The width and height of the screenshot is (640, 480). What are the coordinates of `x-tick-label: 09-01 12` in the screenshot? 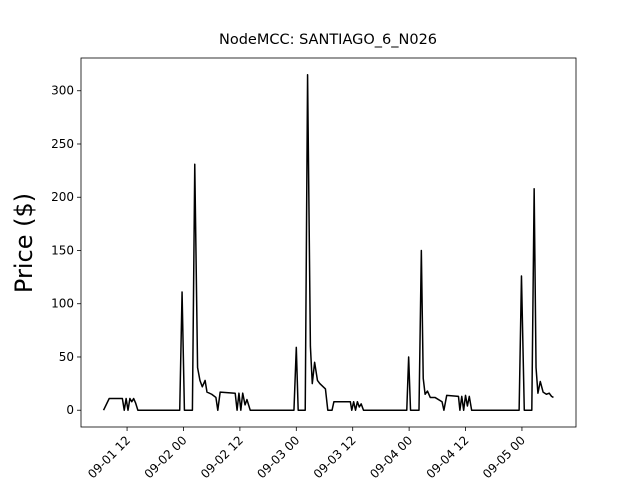 It's located at (109, 456).